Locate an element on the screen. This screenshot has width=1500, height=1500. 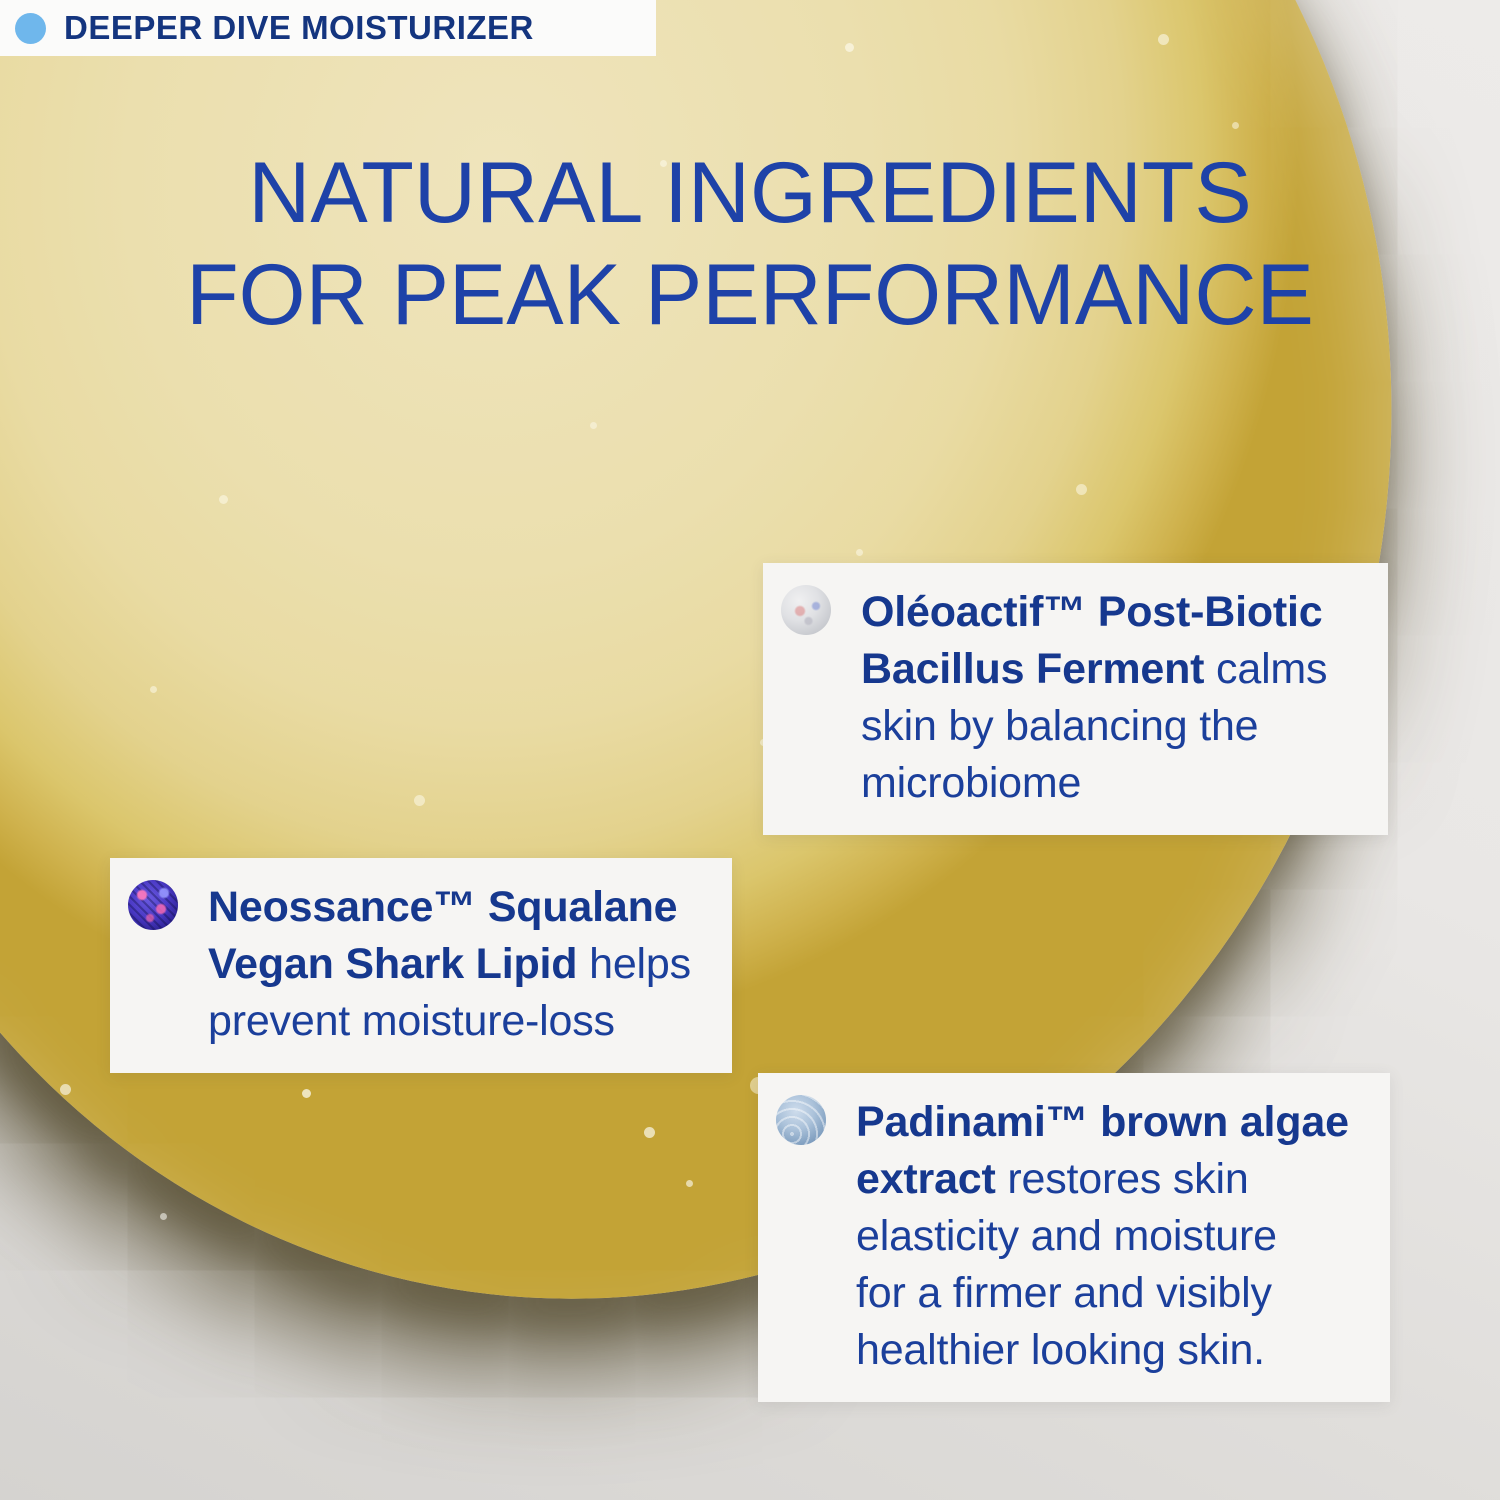
product-badge: DEEPER DIVE MOISTURIZER is located at coordinates (328, 28).